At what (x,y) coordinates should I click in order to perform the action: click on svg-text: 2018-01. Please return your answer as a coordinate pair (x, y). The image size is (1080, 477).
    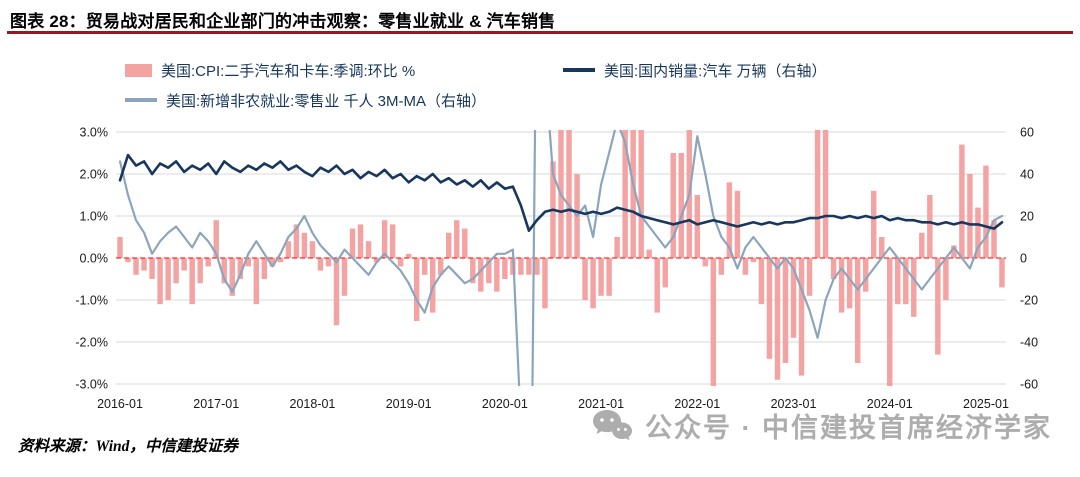
    Looking at the image, I should click on (313, 404).